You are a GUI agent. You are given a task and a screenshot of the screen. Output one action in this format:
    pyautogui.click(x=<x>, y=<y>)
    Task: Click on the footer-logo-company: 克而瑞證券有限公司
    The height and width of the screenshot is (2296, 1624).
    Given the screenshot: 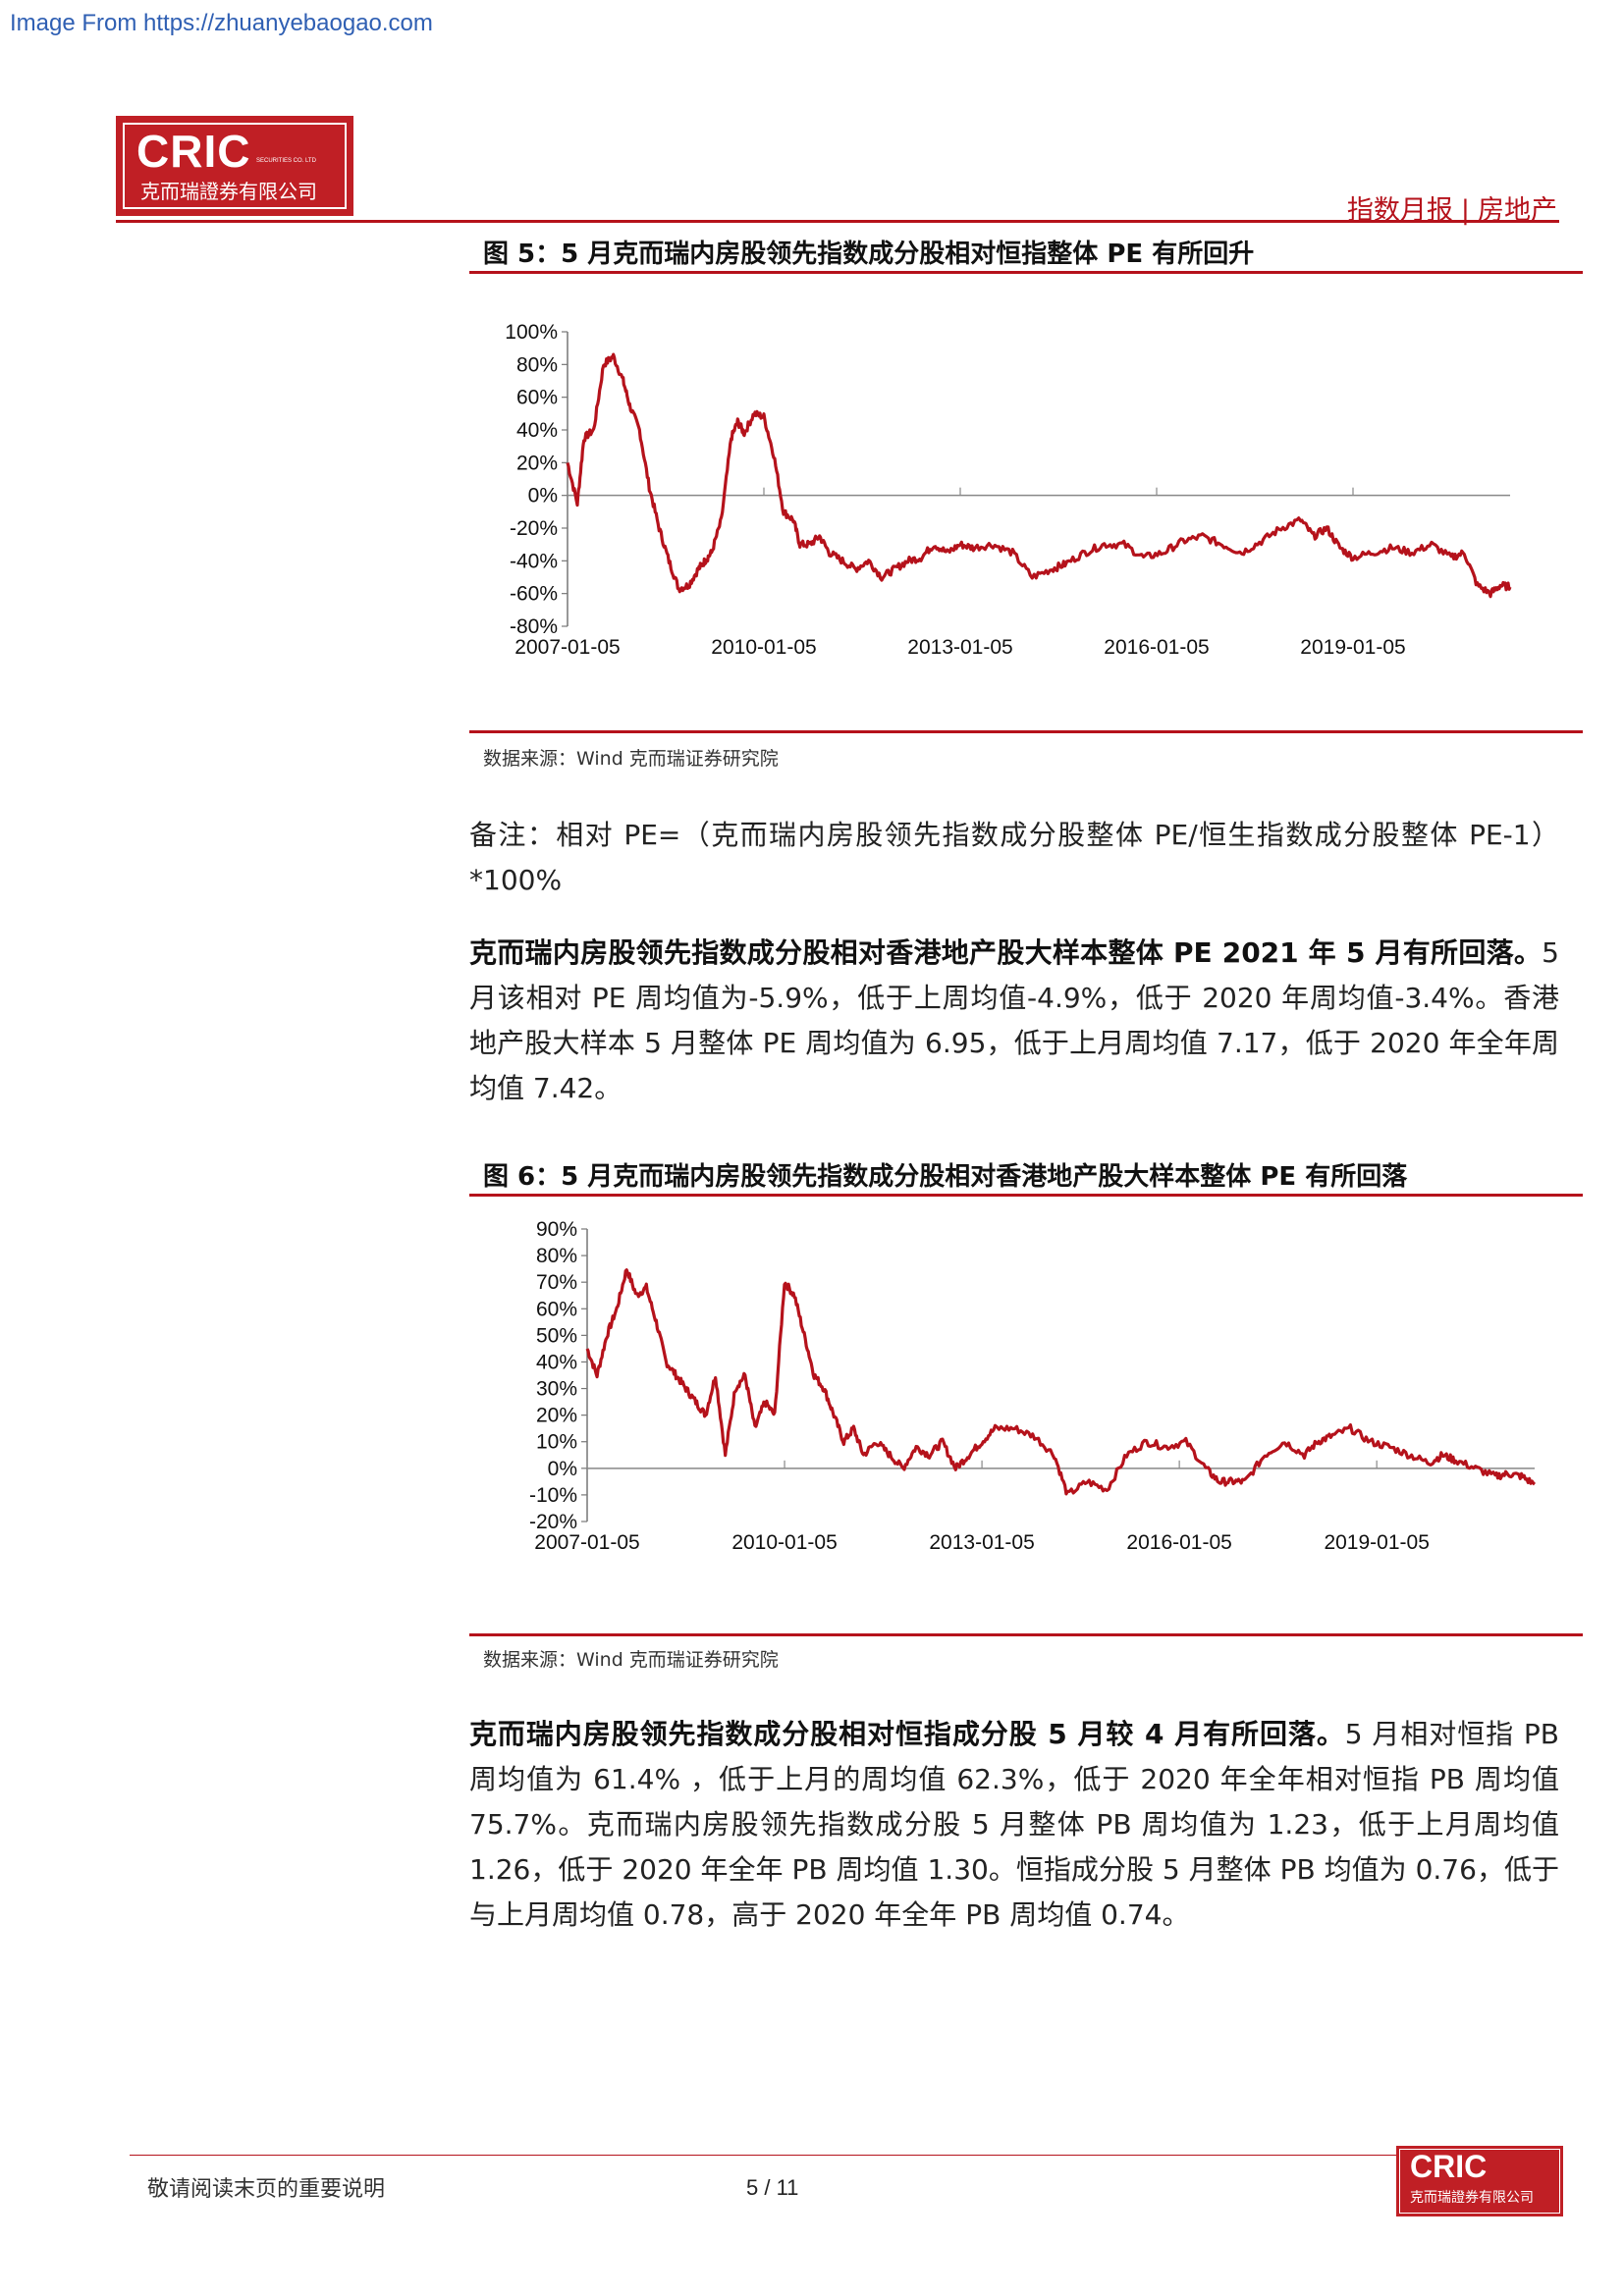 What is the action you would take?
    pyautogui.click(x=1472, y=2198)
    